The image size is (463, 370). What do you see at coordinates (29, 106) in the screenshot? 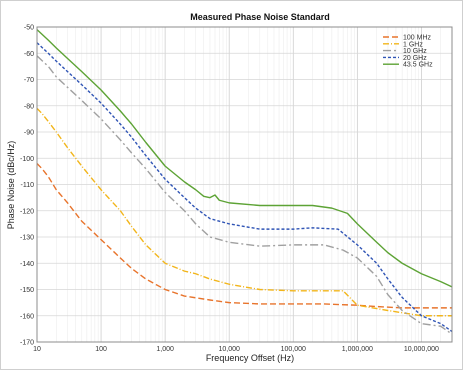
I see `y-tick-label: -80` at bounding box center [29, 106].